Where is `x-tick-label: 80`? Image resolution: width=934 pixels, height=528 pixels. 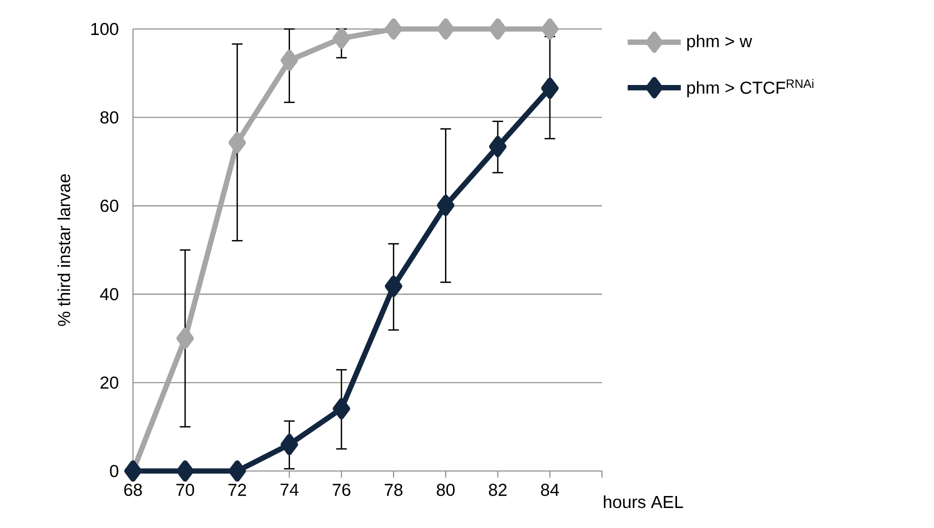 x-tick-label: 80 is located at coordinates (445, 490).